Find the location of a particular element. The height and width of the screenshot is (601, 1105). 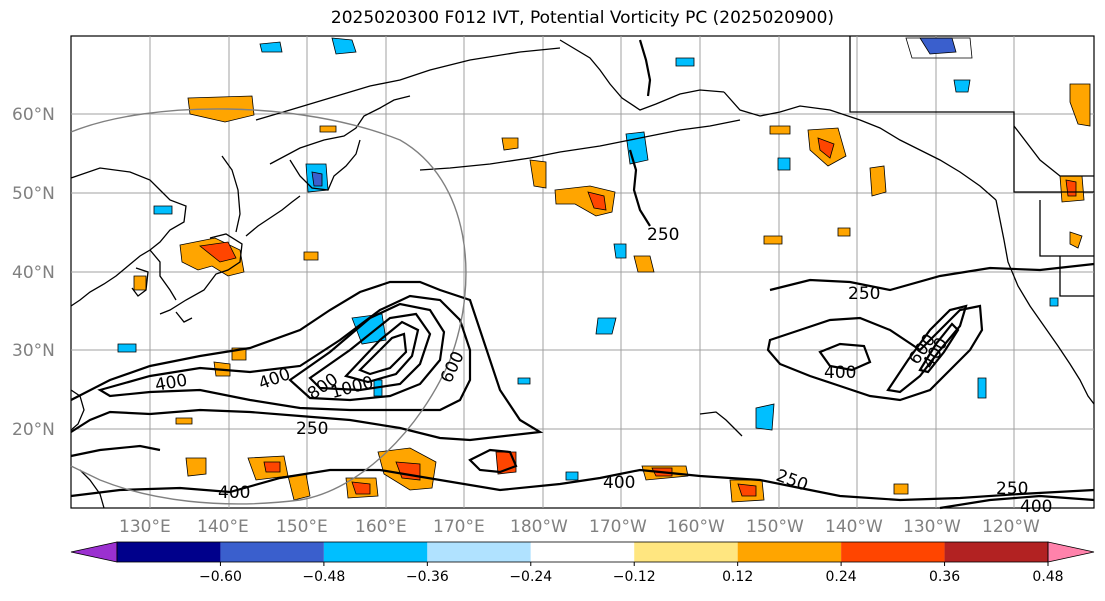

colorbar-tick-label: −0.12 is located at coordinates (634, 577).